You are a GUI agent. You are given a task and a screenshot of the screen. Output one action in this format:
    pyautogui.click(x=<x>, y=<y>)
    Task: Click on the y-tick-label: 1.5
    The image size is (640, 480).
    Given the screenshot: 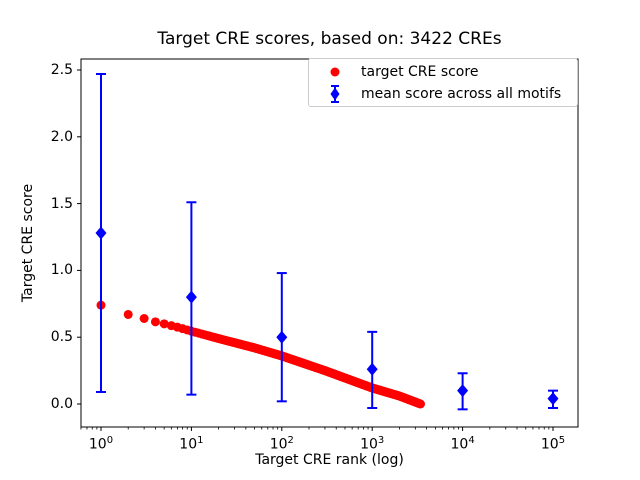 What is the action you would take?
    pyautogui.click(x=61, y=203)
    